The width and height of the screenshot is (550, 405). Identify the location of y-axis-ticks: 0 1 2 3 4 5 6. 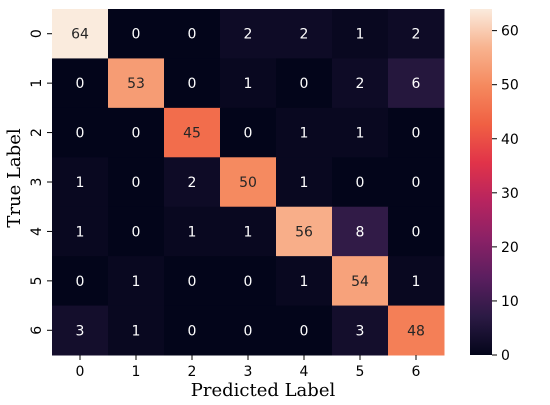
(40, 182).